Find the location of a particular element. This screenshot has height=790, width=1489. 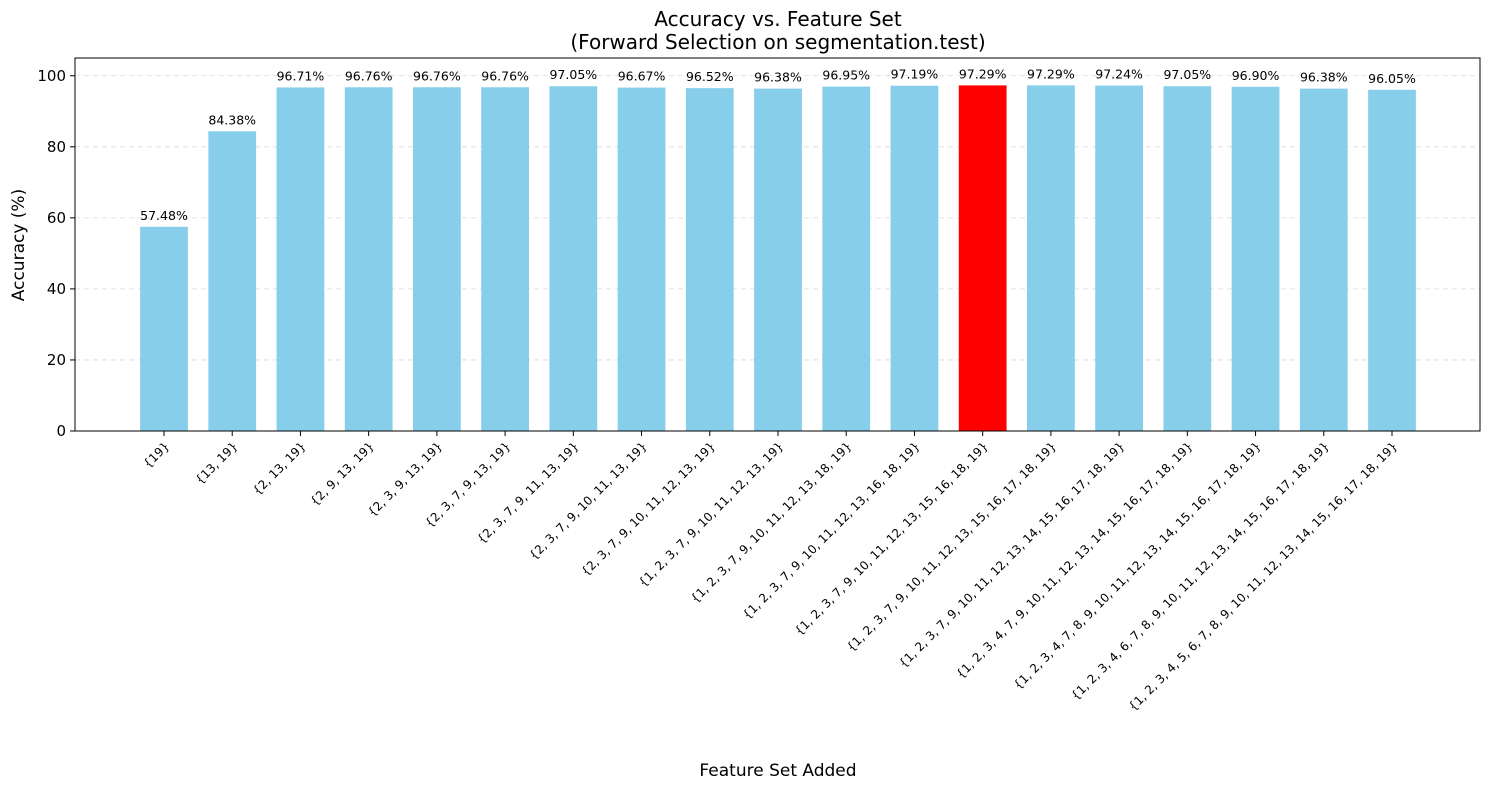

y-tick-label: 40 is located at coordinates (56, 289).